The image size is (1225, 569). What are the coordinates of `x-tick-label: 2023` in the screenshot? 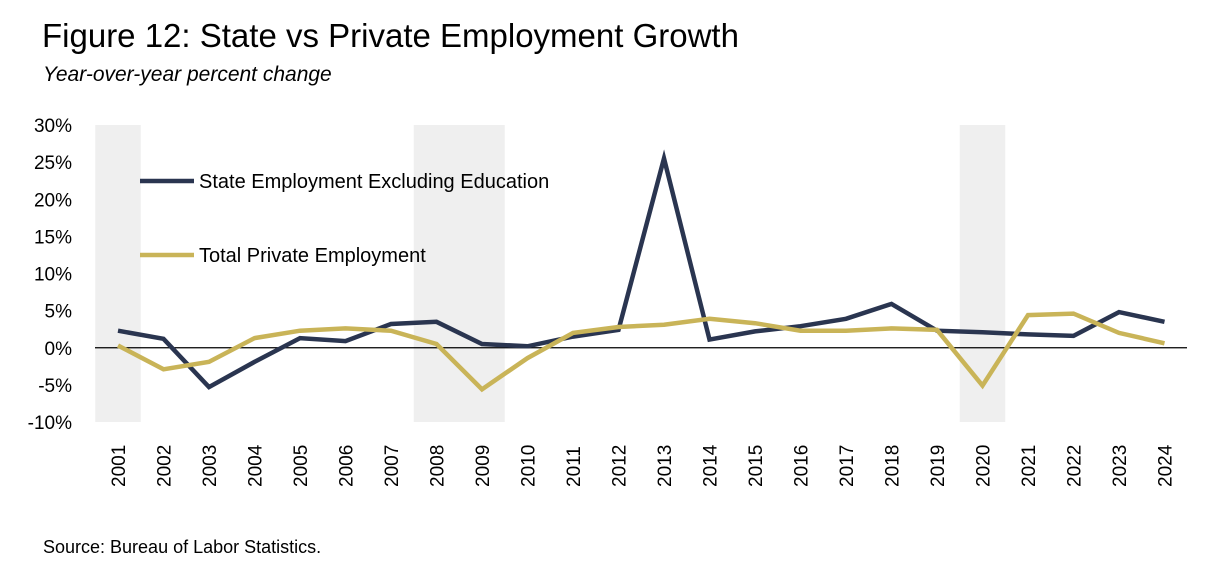 It's located at (1120, 466).